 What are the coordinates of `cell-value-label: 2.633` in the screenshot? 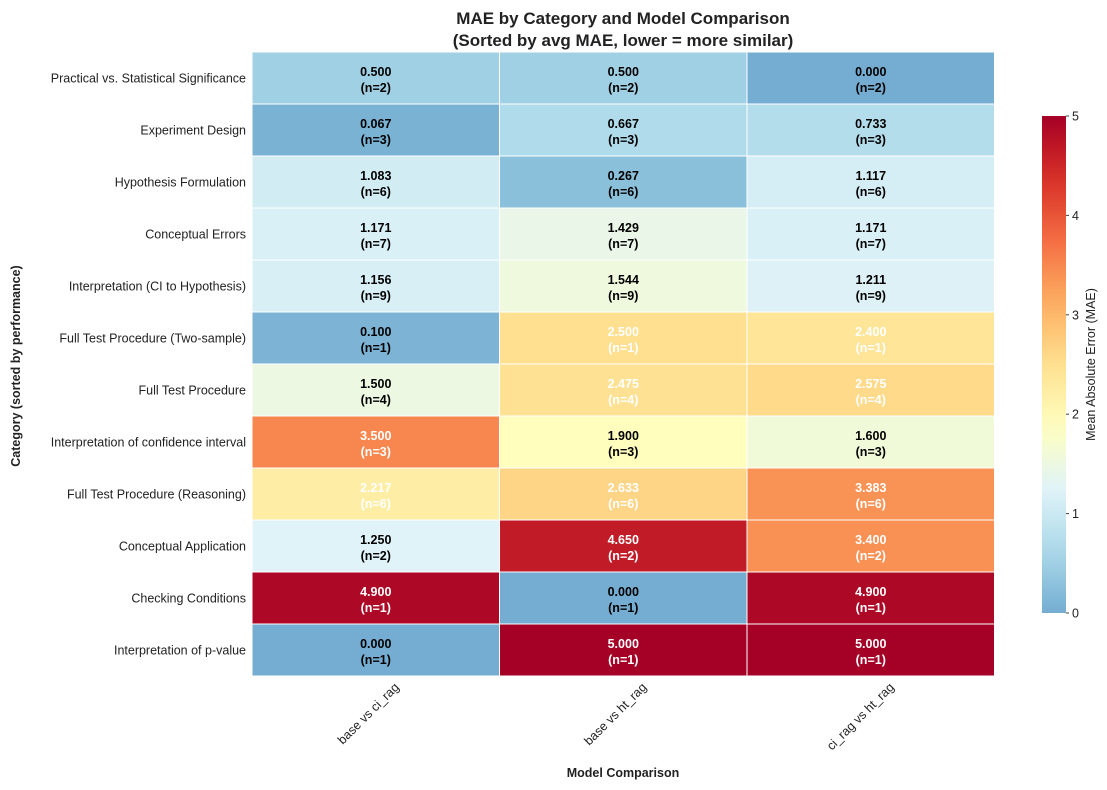 It's located at (623, 488).